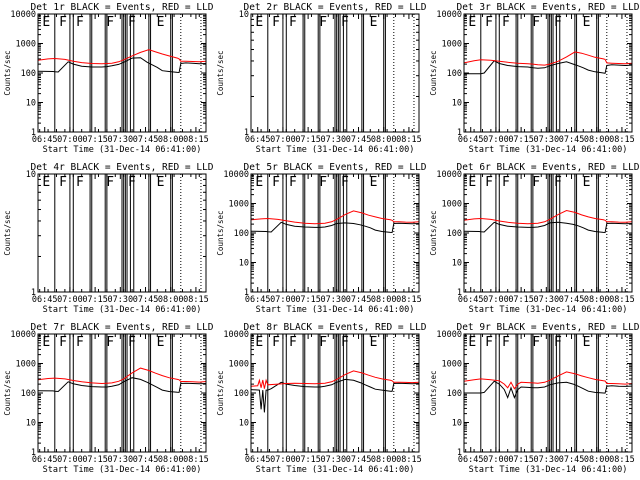 This screenshot has width=640, height=480. Describe the element at coordinates (547, 167) in the screenshot. I see `panel-title: Det 6r BLACK = Events, RED = LLD` at that location.